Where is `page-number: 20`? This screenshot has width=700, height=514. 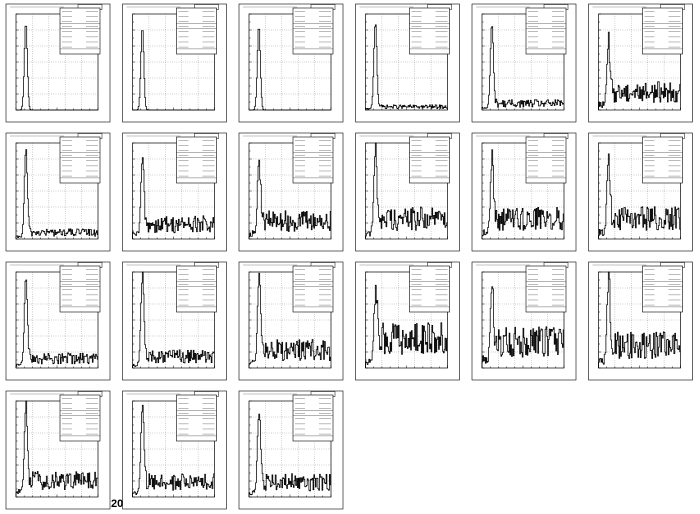 page-number: 20 is located at coordinates (117, 504).